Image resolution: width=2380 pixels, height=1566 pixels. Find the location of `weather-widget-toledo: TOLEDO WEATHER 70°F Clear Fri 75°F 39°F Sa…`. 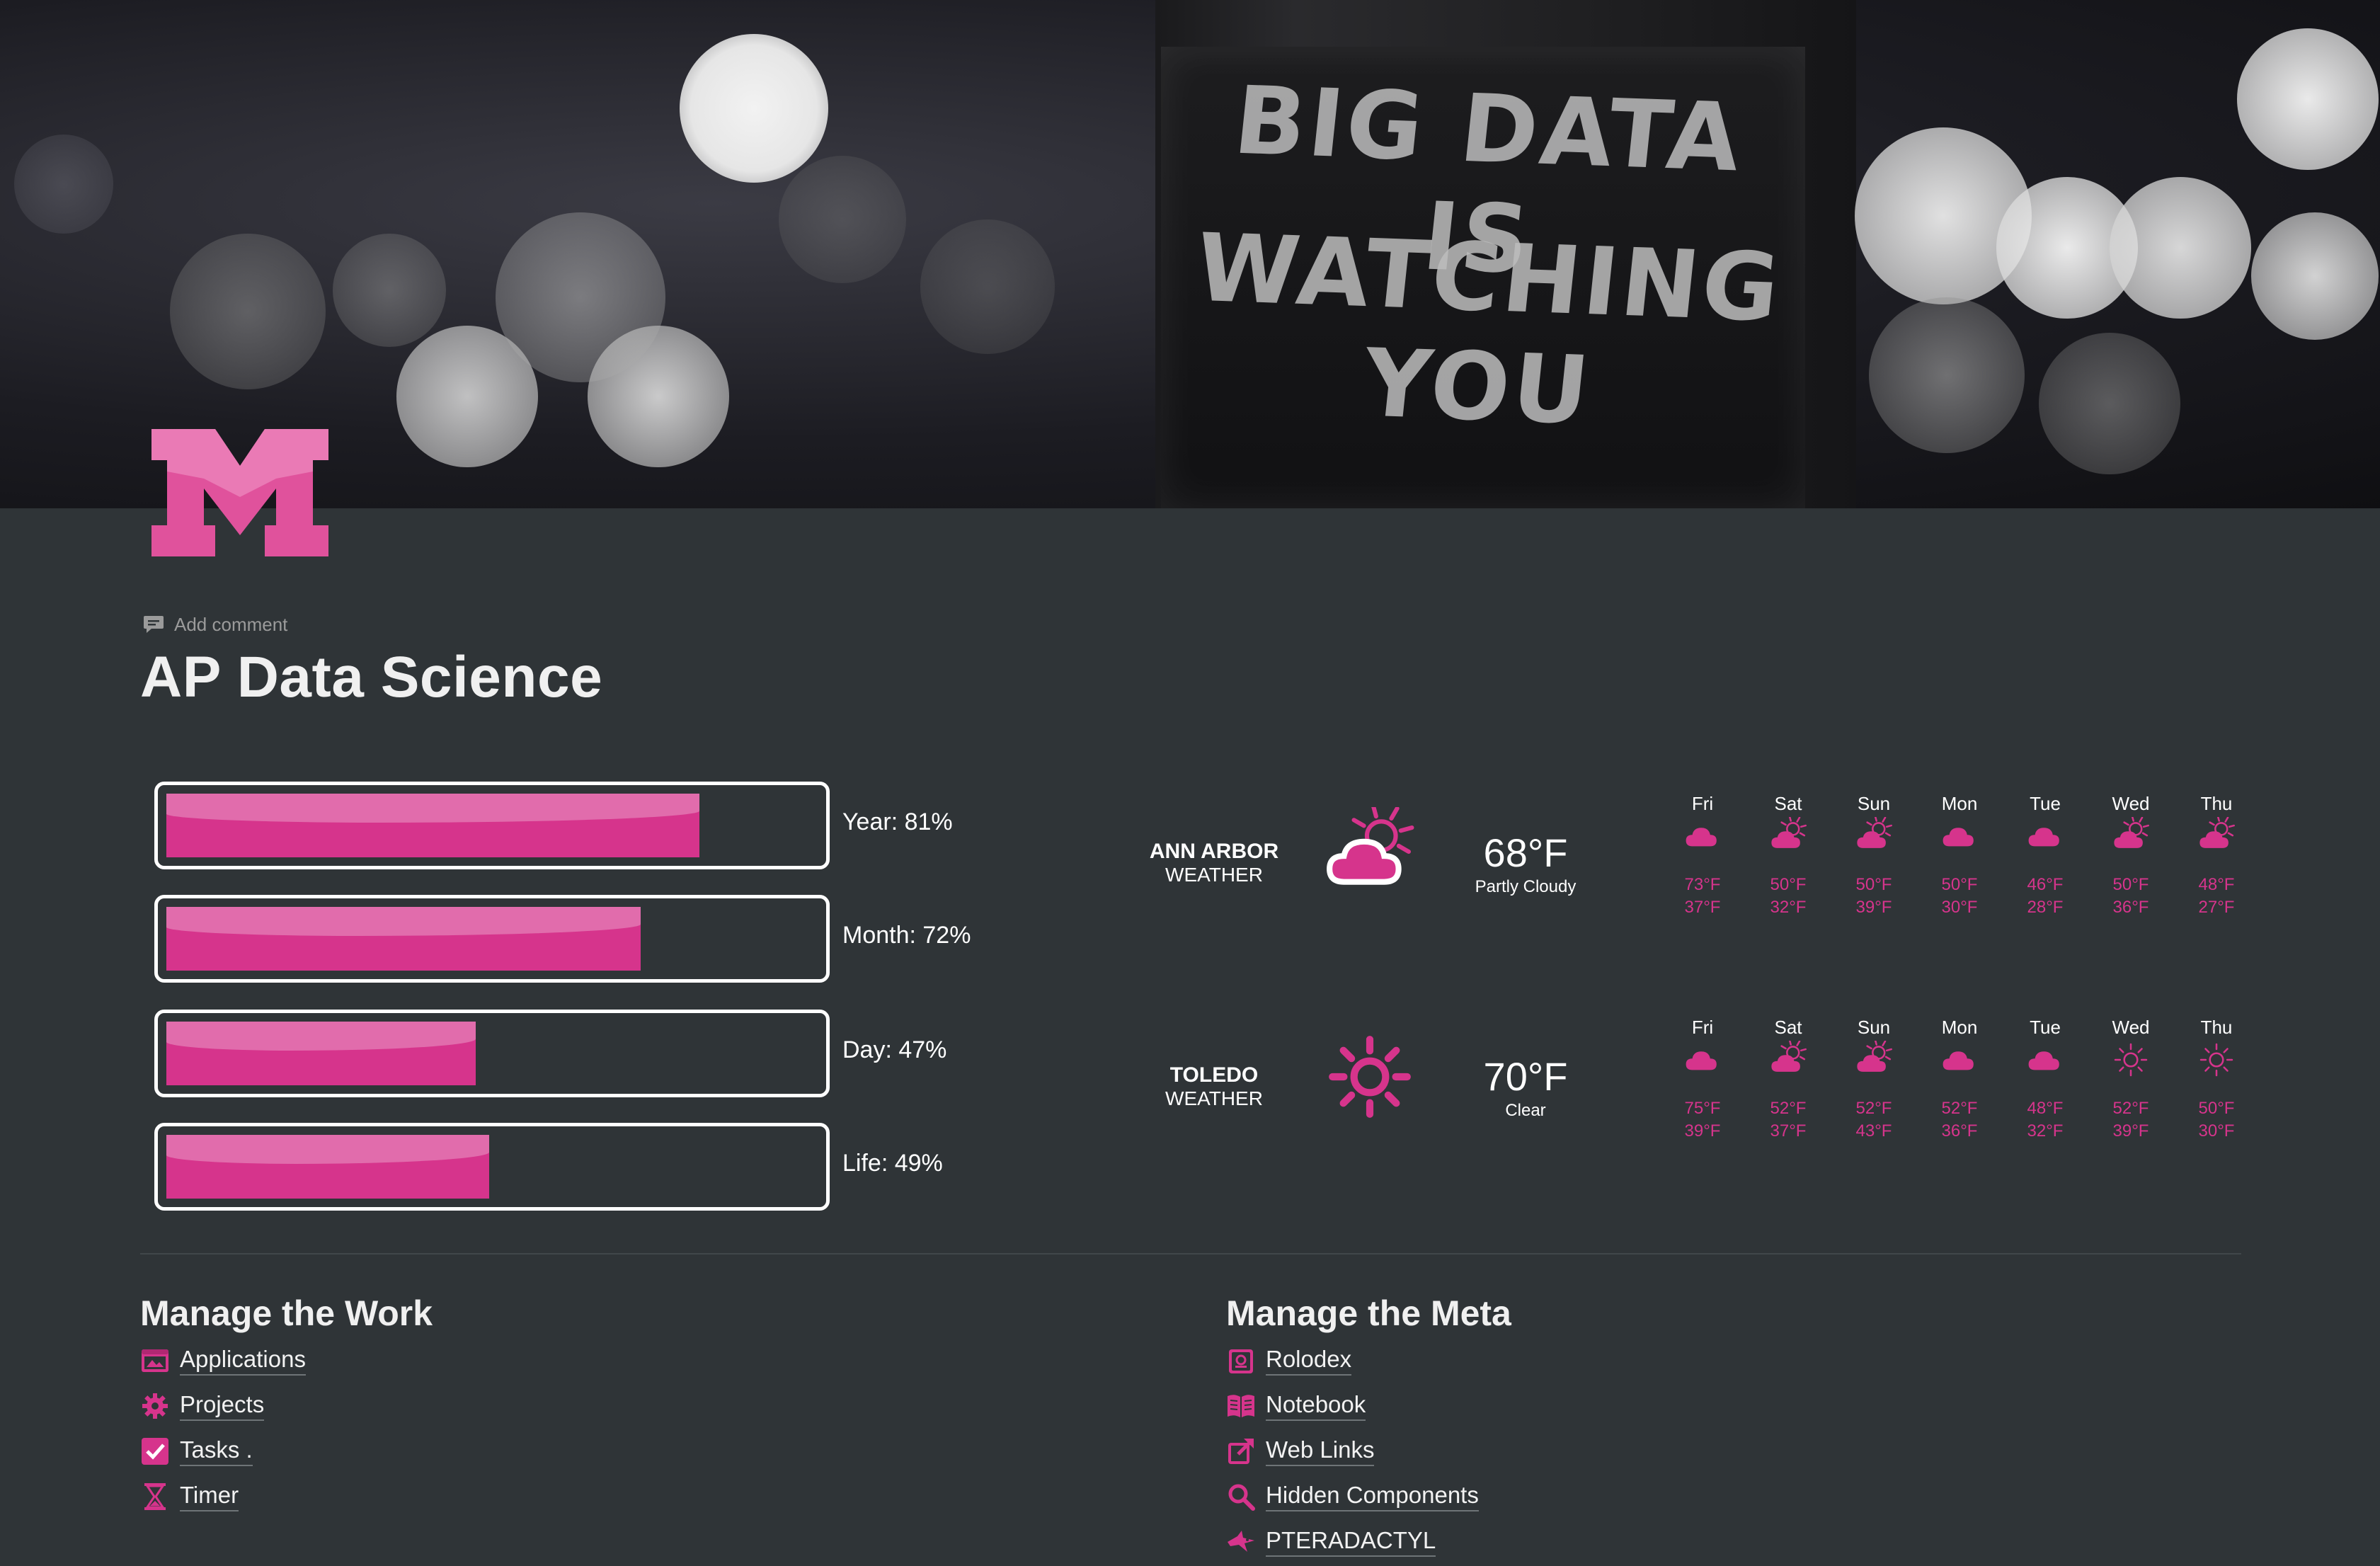

weather-widget-toledo: TOLEDO WEATHER 70°F Clear Fri 75°F 39°F Sa… is located at coordinates (1685, 1091).